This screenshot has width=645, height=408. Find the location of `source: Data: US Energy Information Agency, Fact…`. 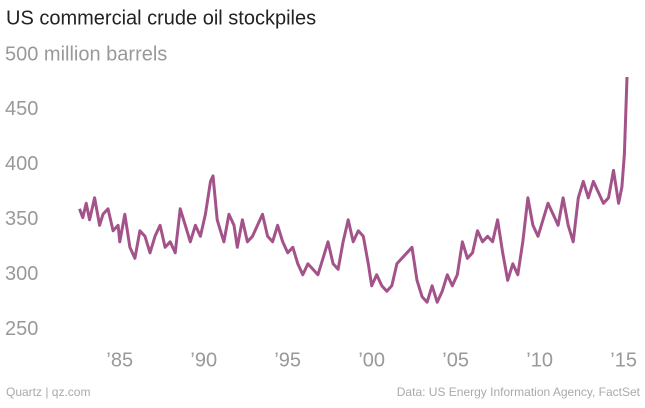

source: Data: US Energy Information Agency, Fact… is located at coordinates (519, 392).